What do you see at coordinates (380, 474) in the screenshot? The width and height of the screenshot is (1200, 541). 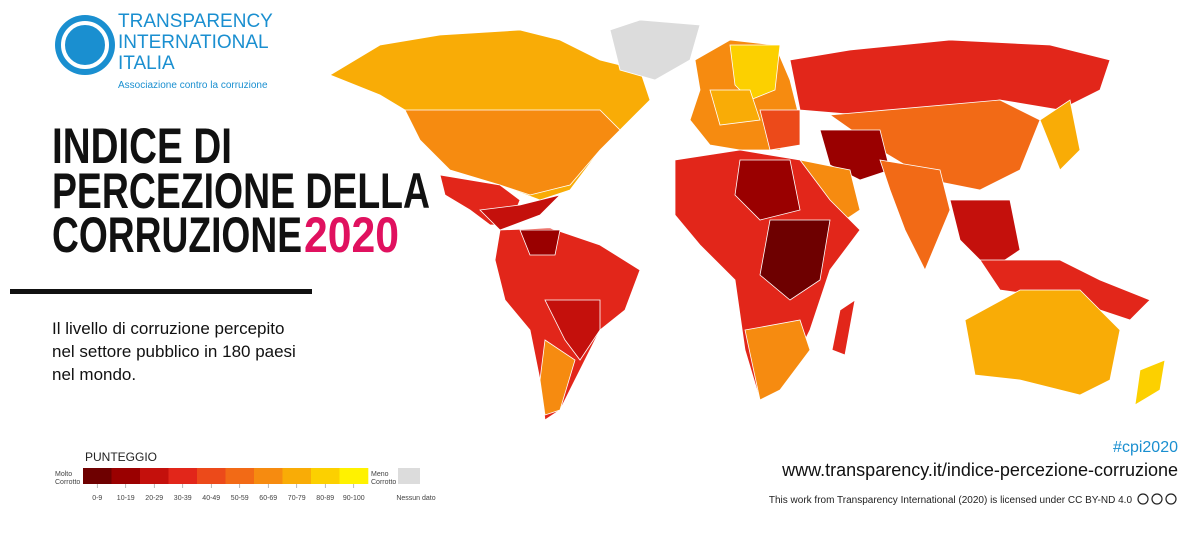 I see `legend-high: Meno` at bounding box center [380, 474].